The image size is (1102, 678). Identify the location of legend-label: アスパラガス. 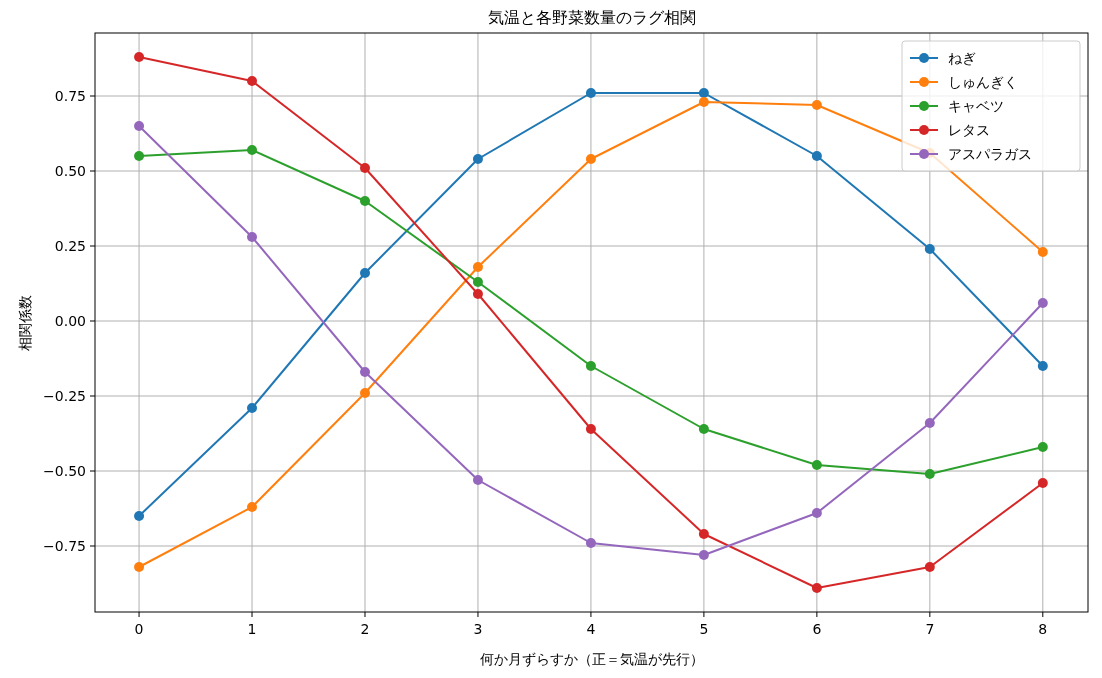
(990, 154).